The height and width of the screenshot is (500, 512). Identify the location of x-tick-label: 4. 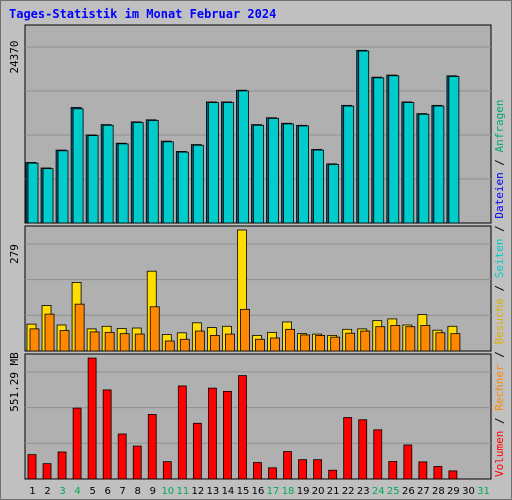
(77, 491).